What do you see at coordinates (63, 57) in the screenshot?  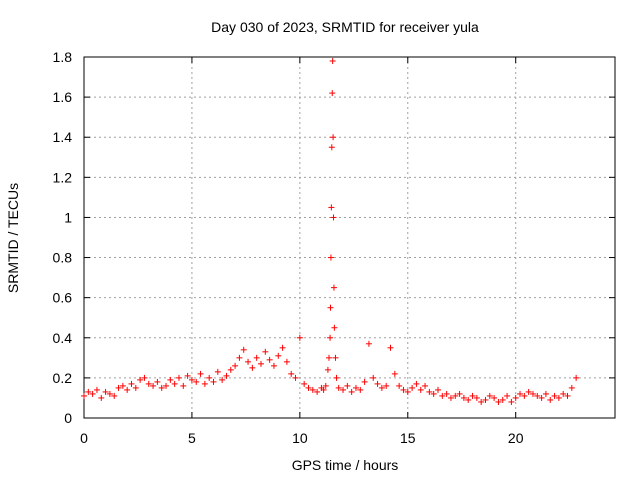 I see `y-tick-label: 1.8` at bounding box center [63, 57].